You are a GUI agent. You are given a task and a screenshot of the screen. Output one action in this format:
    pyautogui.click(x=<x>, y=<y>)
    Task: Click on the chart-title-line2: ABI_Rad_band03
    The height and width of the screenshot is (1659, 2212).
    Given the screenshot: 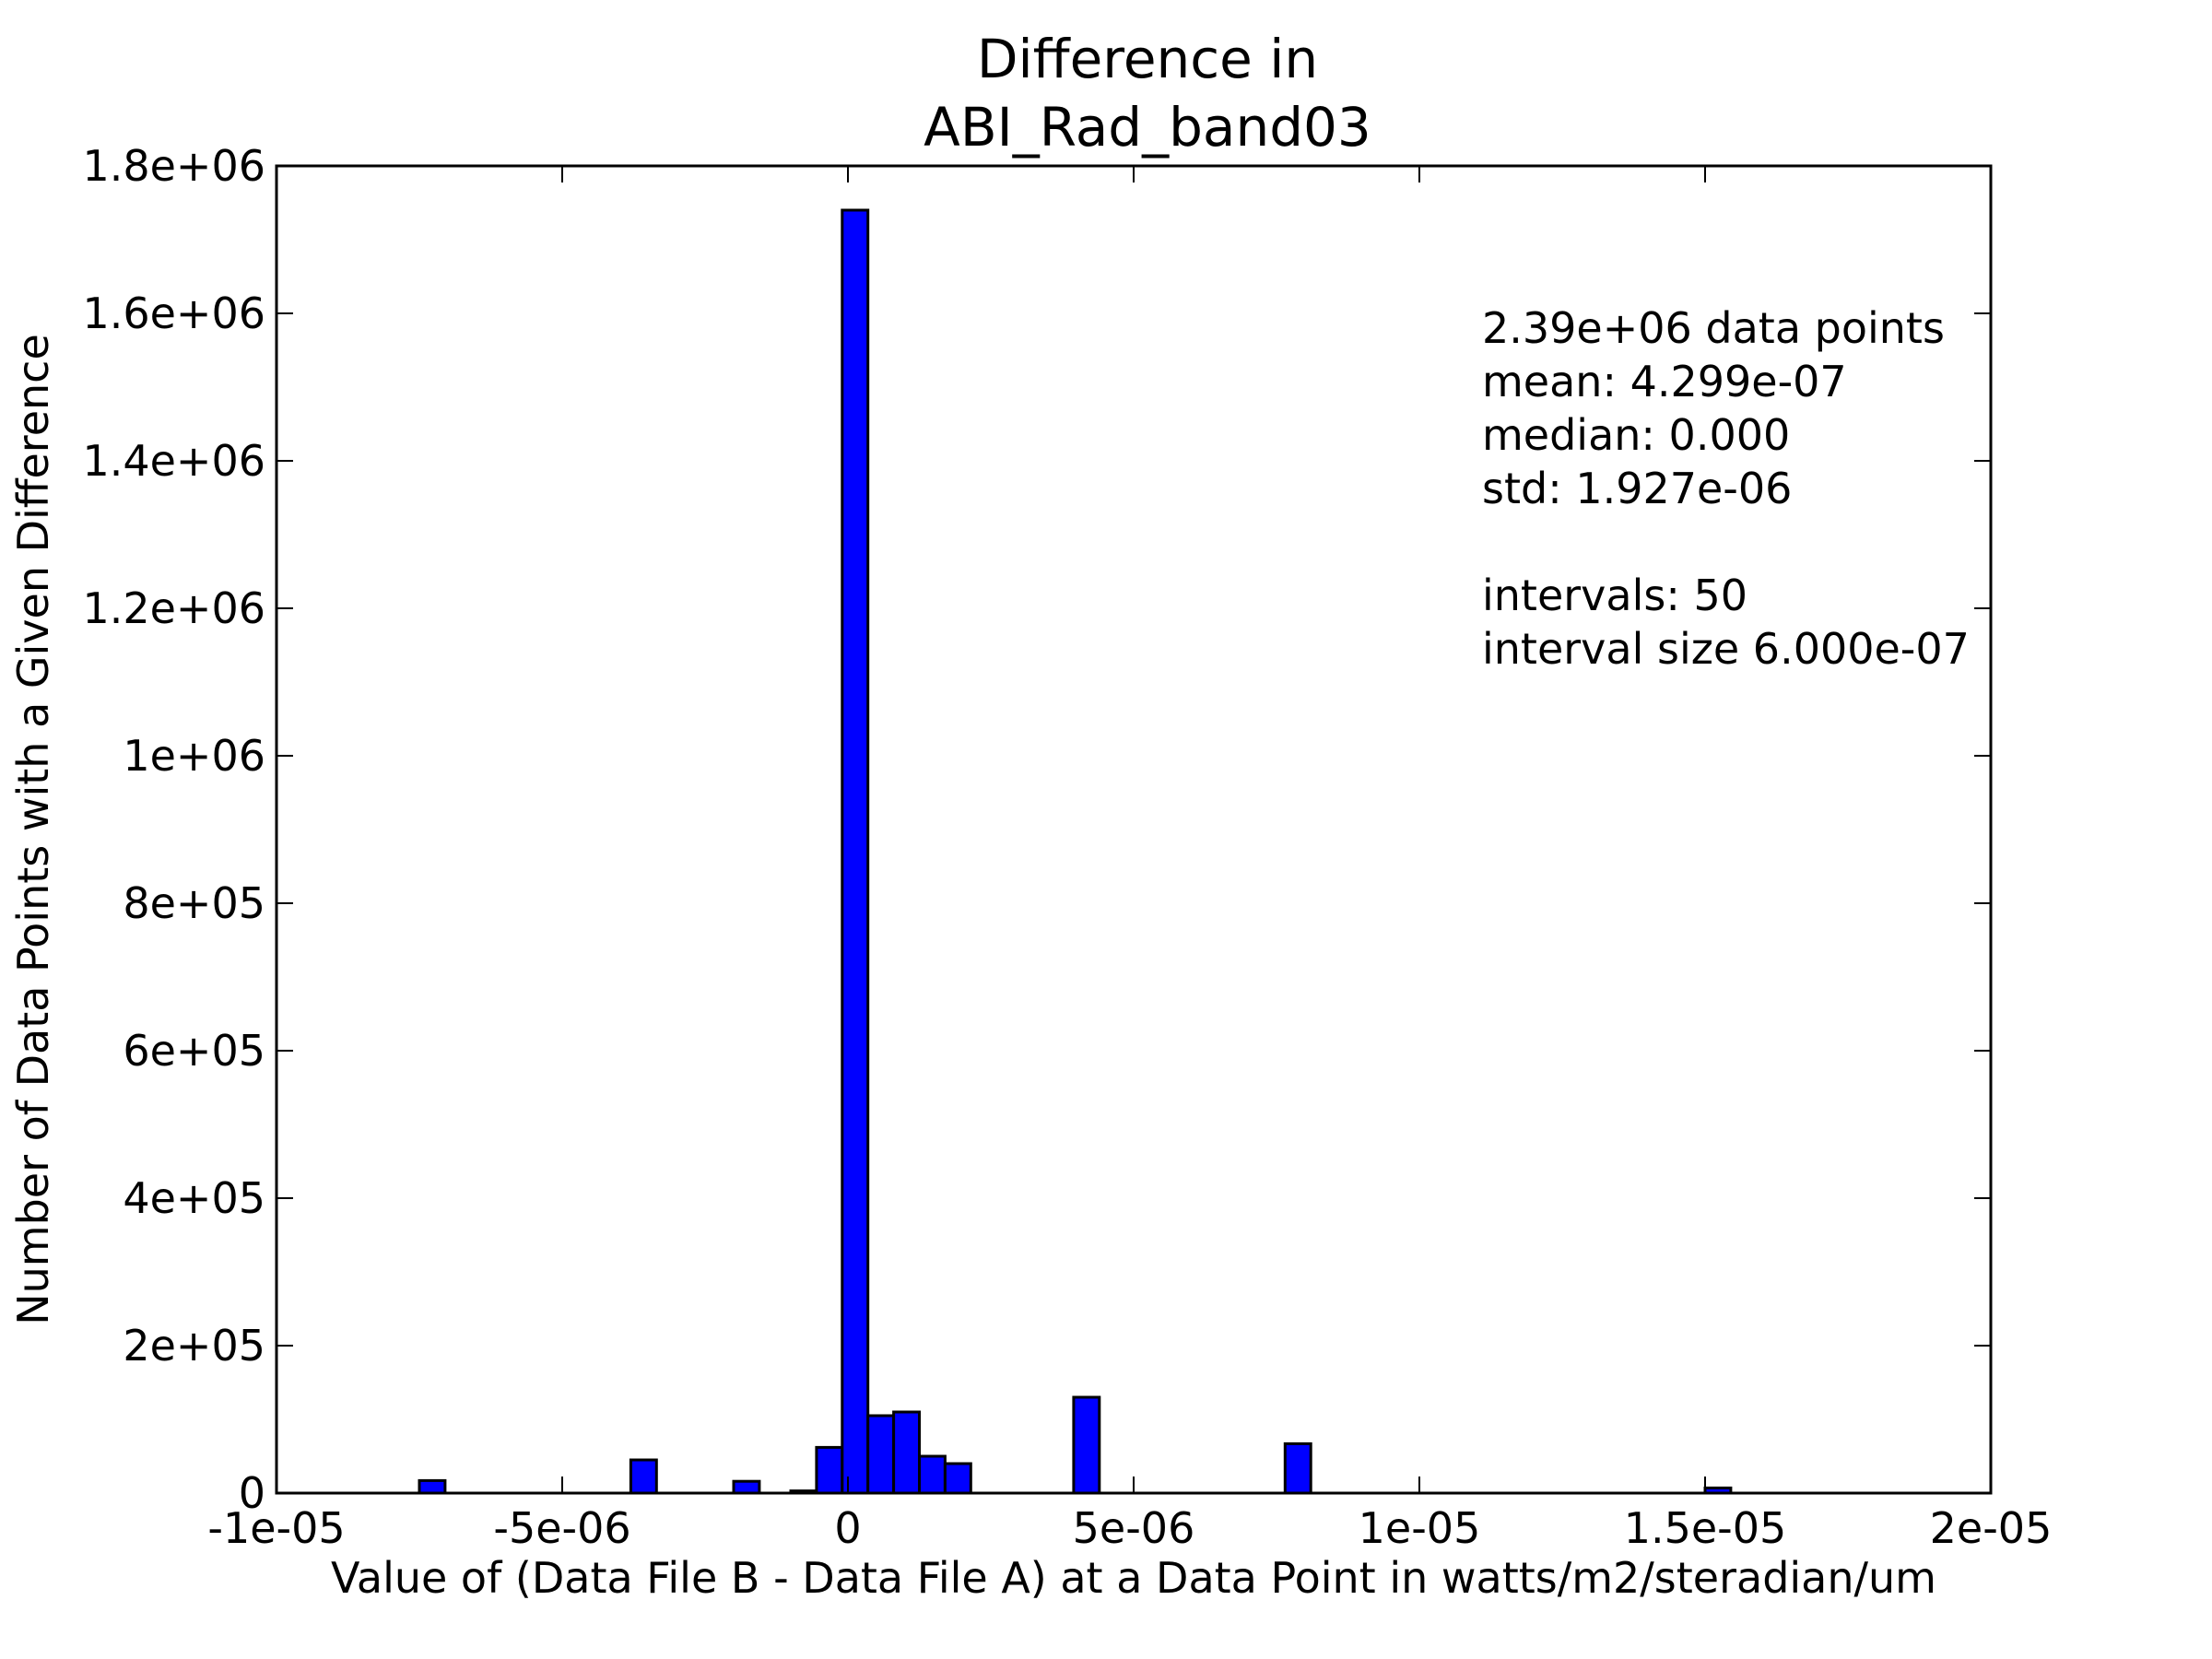 What is the action you would take?
    pyautogui.click(x=1147, y=127)
    